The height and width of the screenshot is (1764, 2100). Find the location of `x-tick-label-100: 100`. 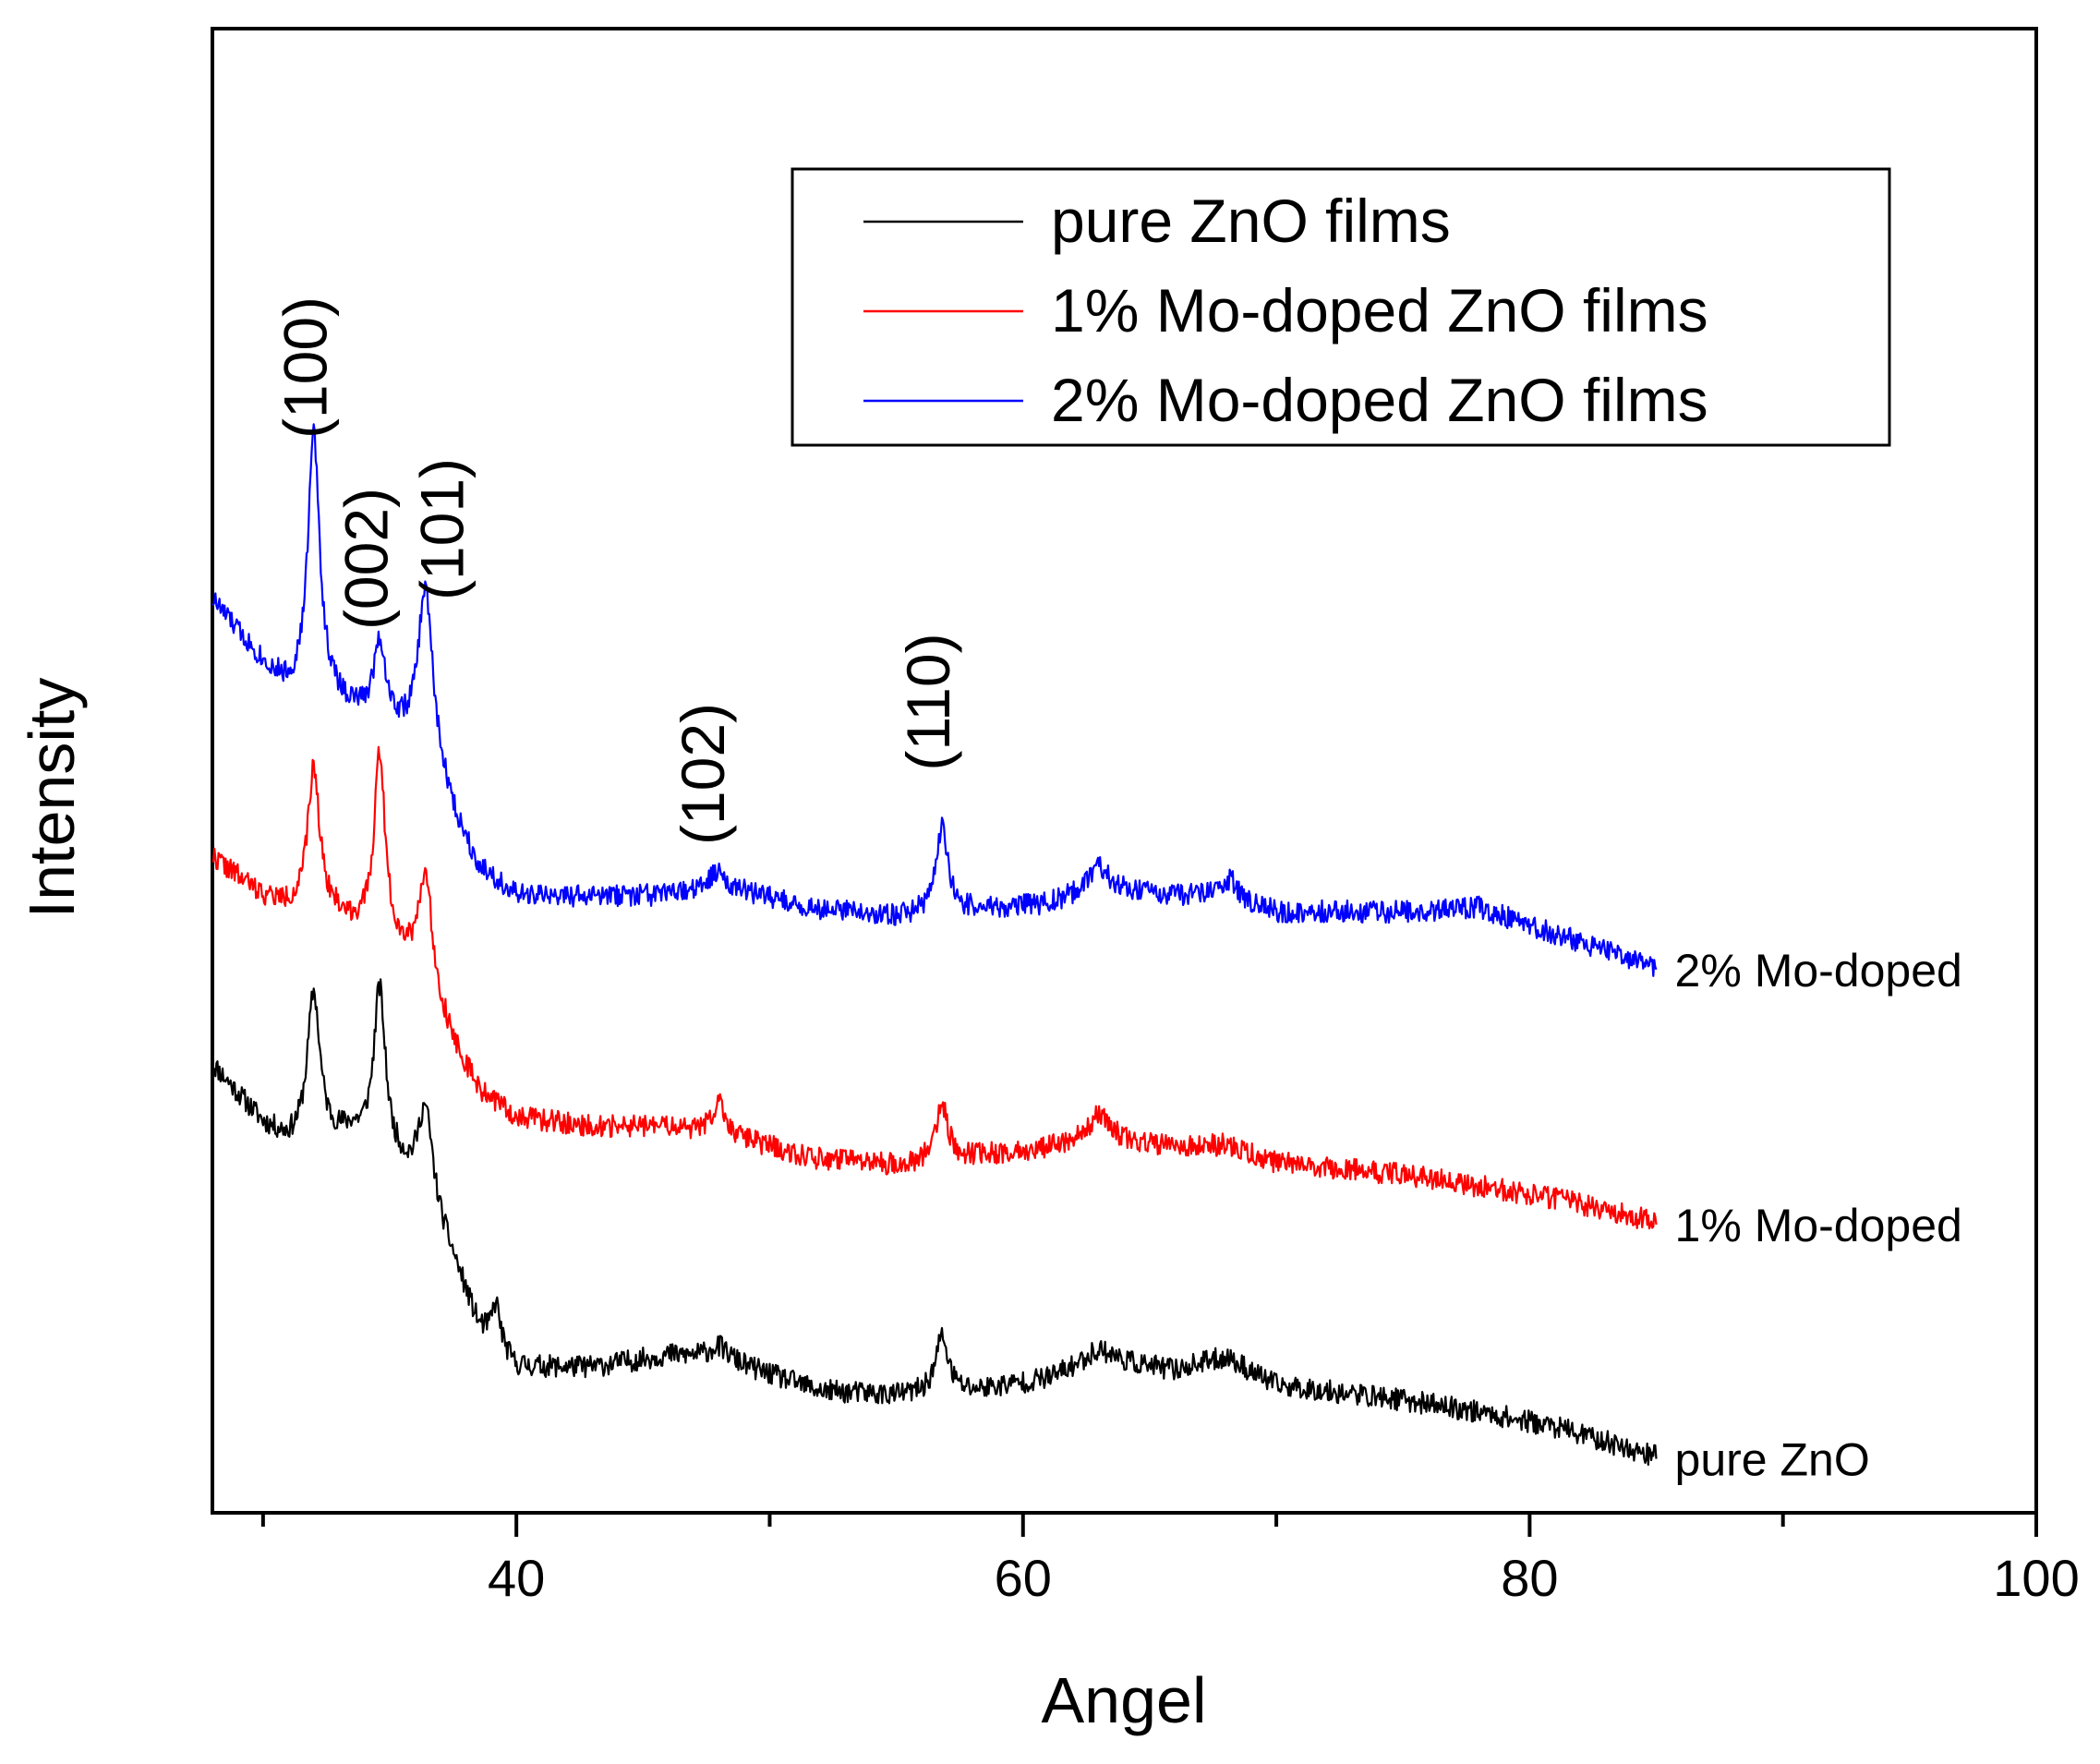

x-tick-label-100: 100 is located at coordinates (2036, 1578).